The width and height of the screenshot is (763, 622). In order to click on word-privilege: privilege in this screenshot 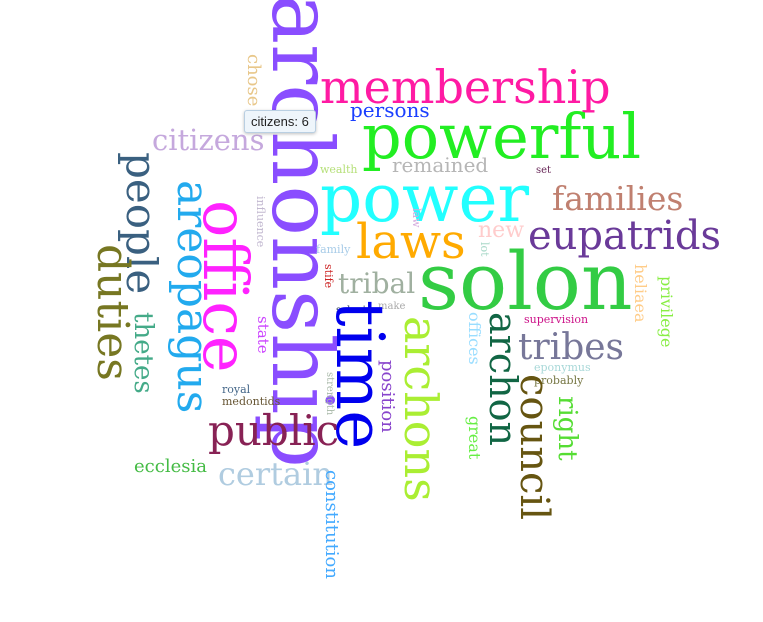, I will do `click(666, 312)`.